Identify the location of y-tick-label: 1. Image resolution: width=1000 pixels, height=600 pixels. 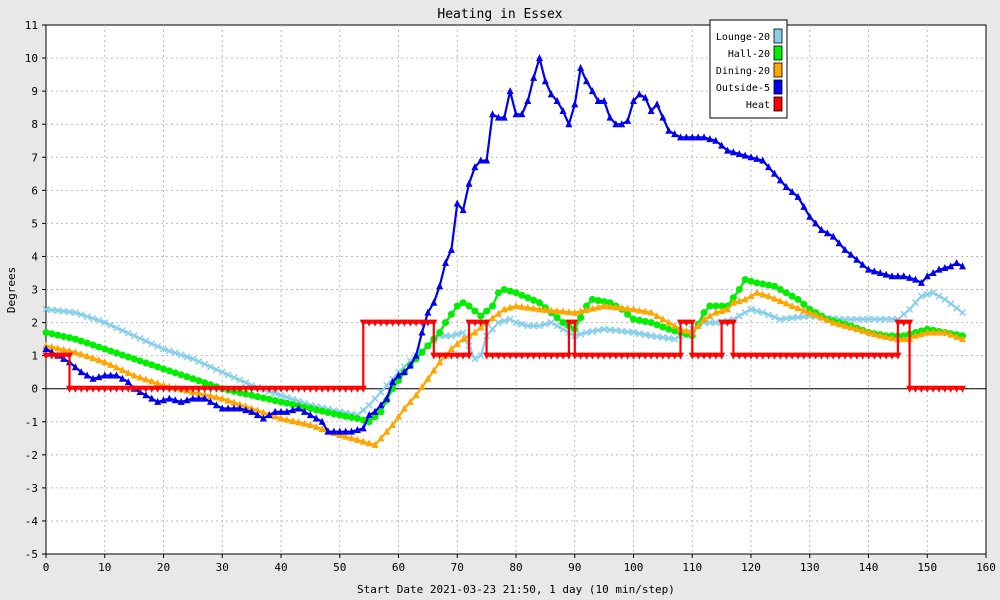
(34, 356).